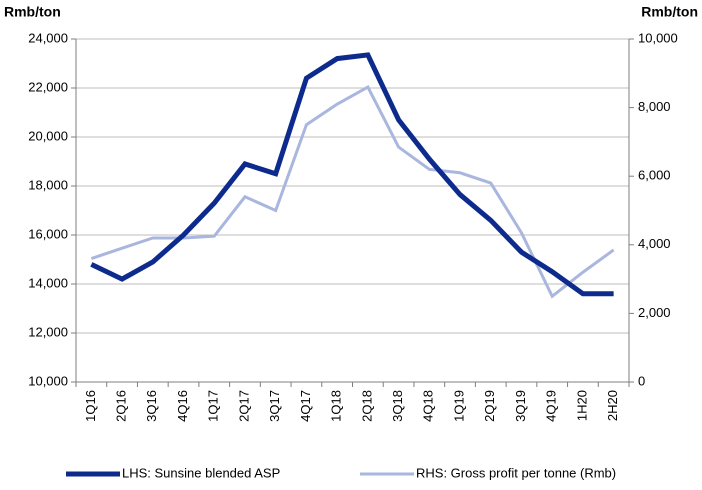 Image resolution: width=702 pixels, height=490 pixels. Describe the element at coordinates (397, 406) in the screenshot. I see `x-tick-label: 3Q18` at that location.